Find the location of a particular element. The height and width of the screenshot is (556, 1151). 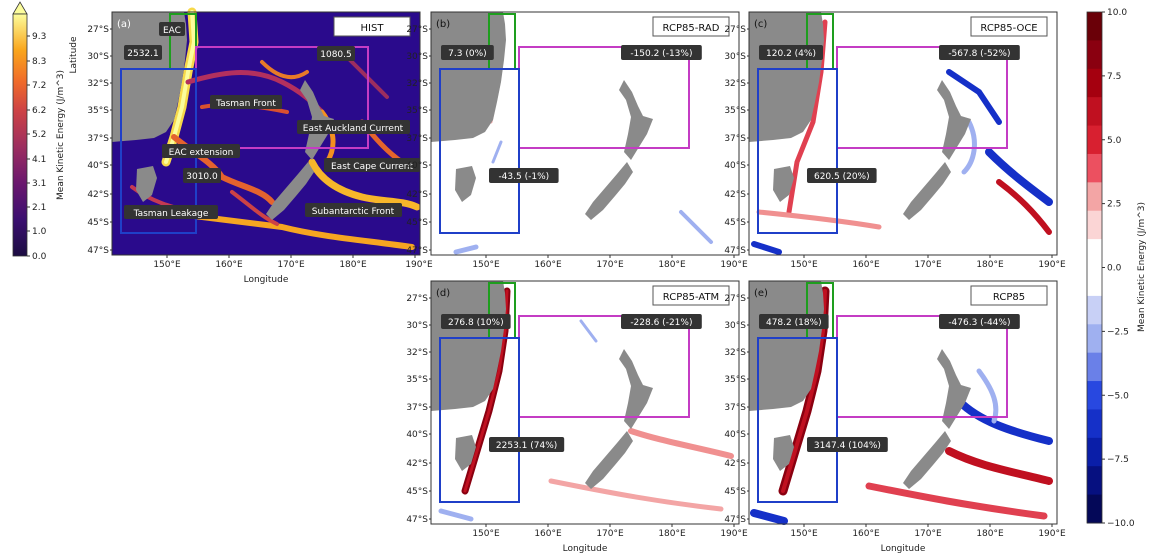

feature-label: EAC extension is located at coordinates (201, 153).